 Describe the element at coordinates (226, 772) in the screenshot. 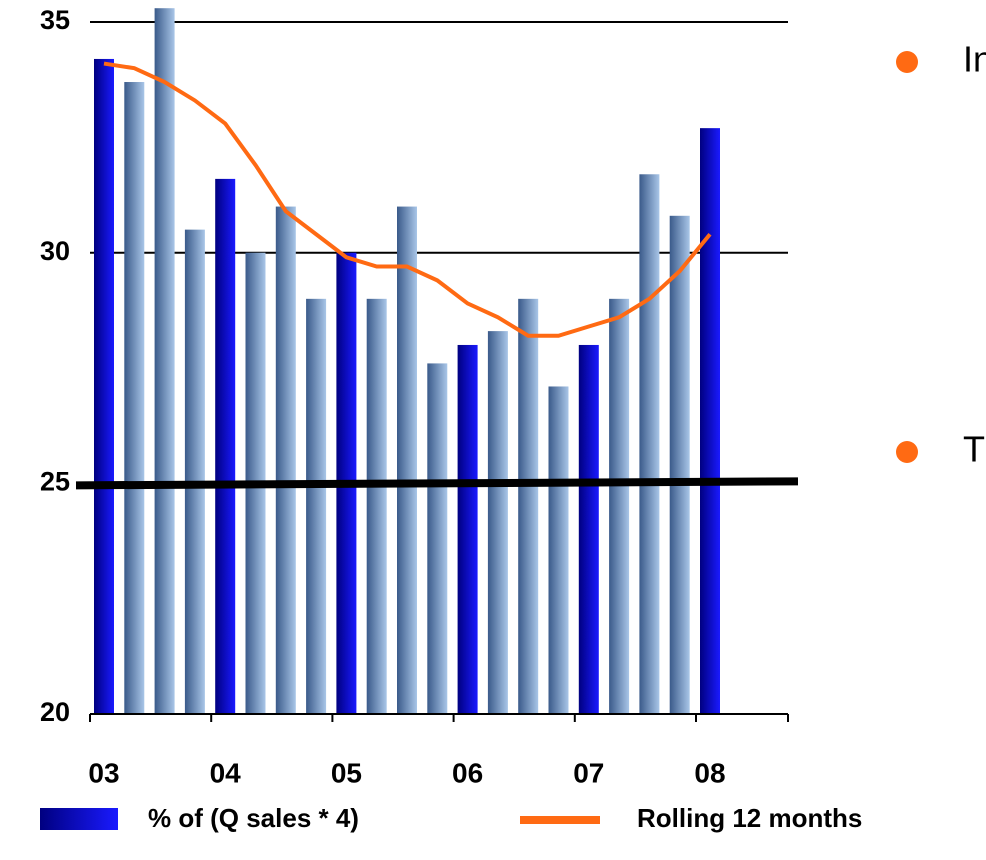

I see `x-tick-label: 04` at that location.